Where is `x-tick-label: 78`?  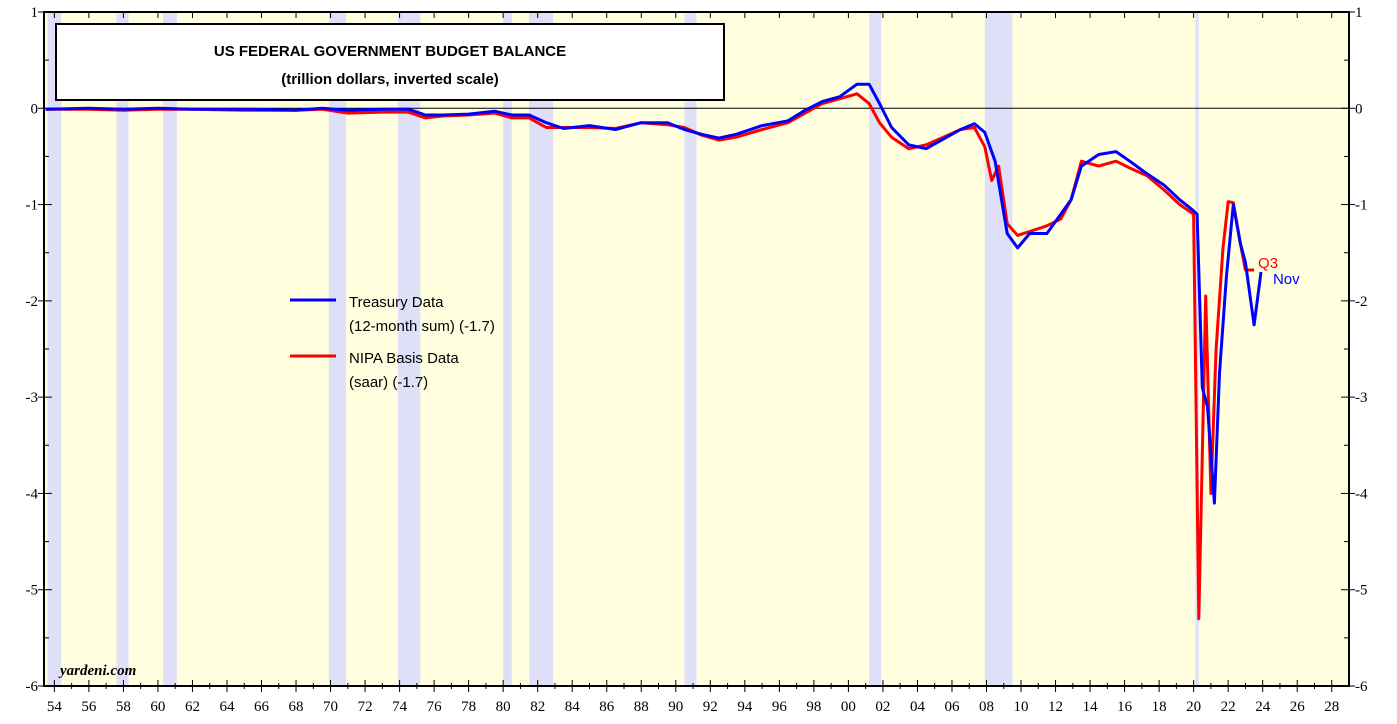
x-tick-label: 78 is located at coordinates (468, 707).